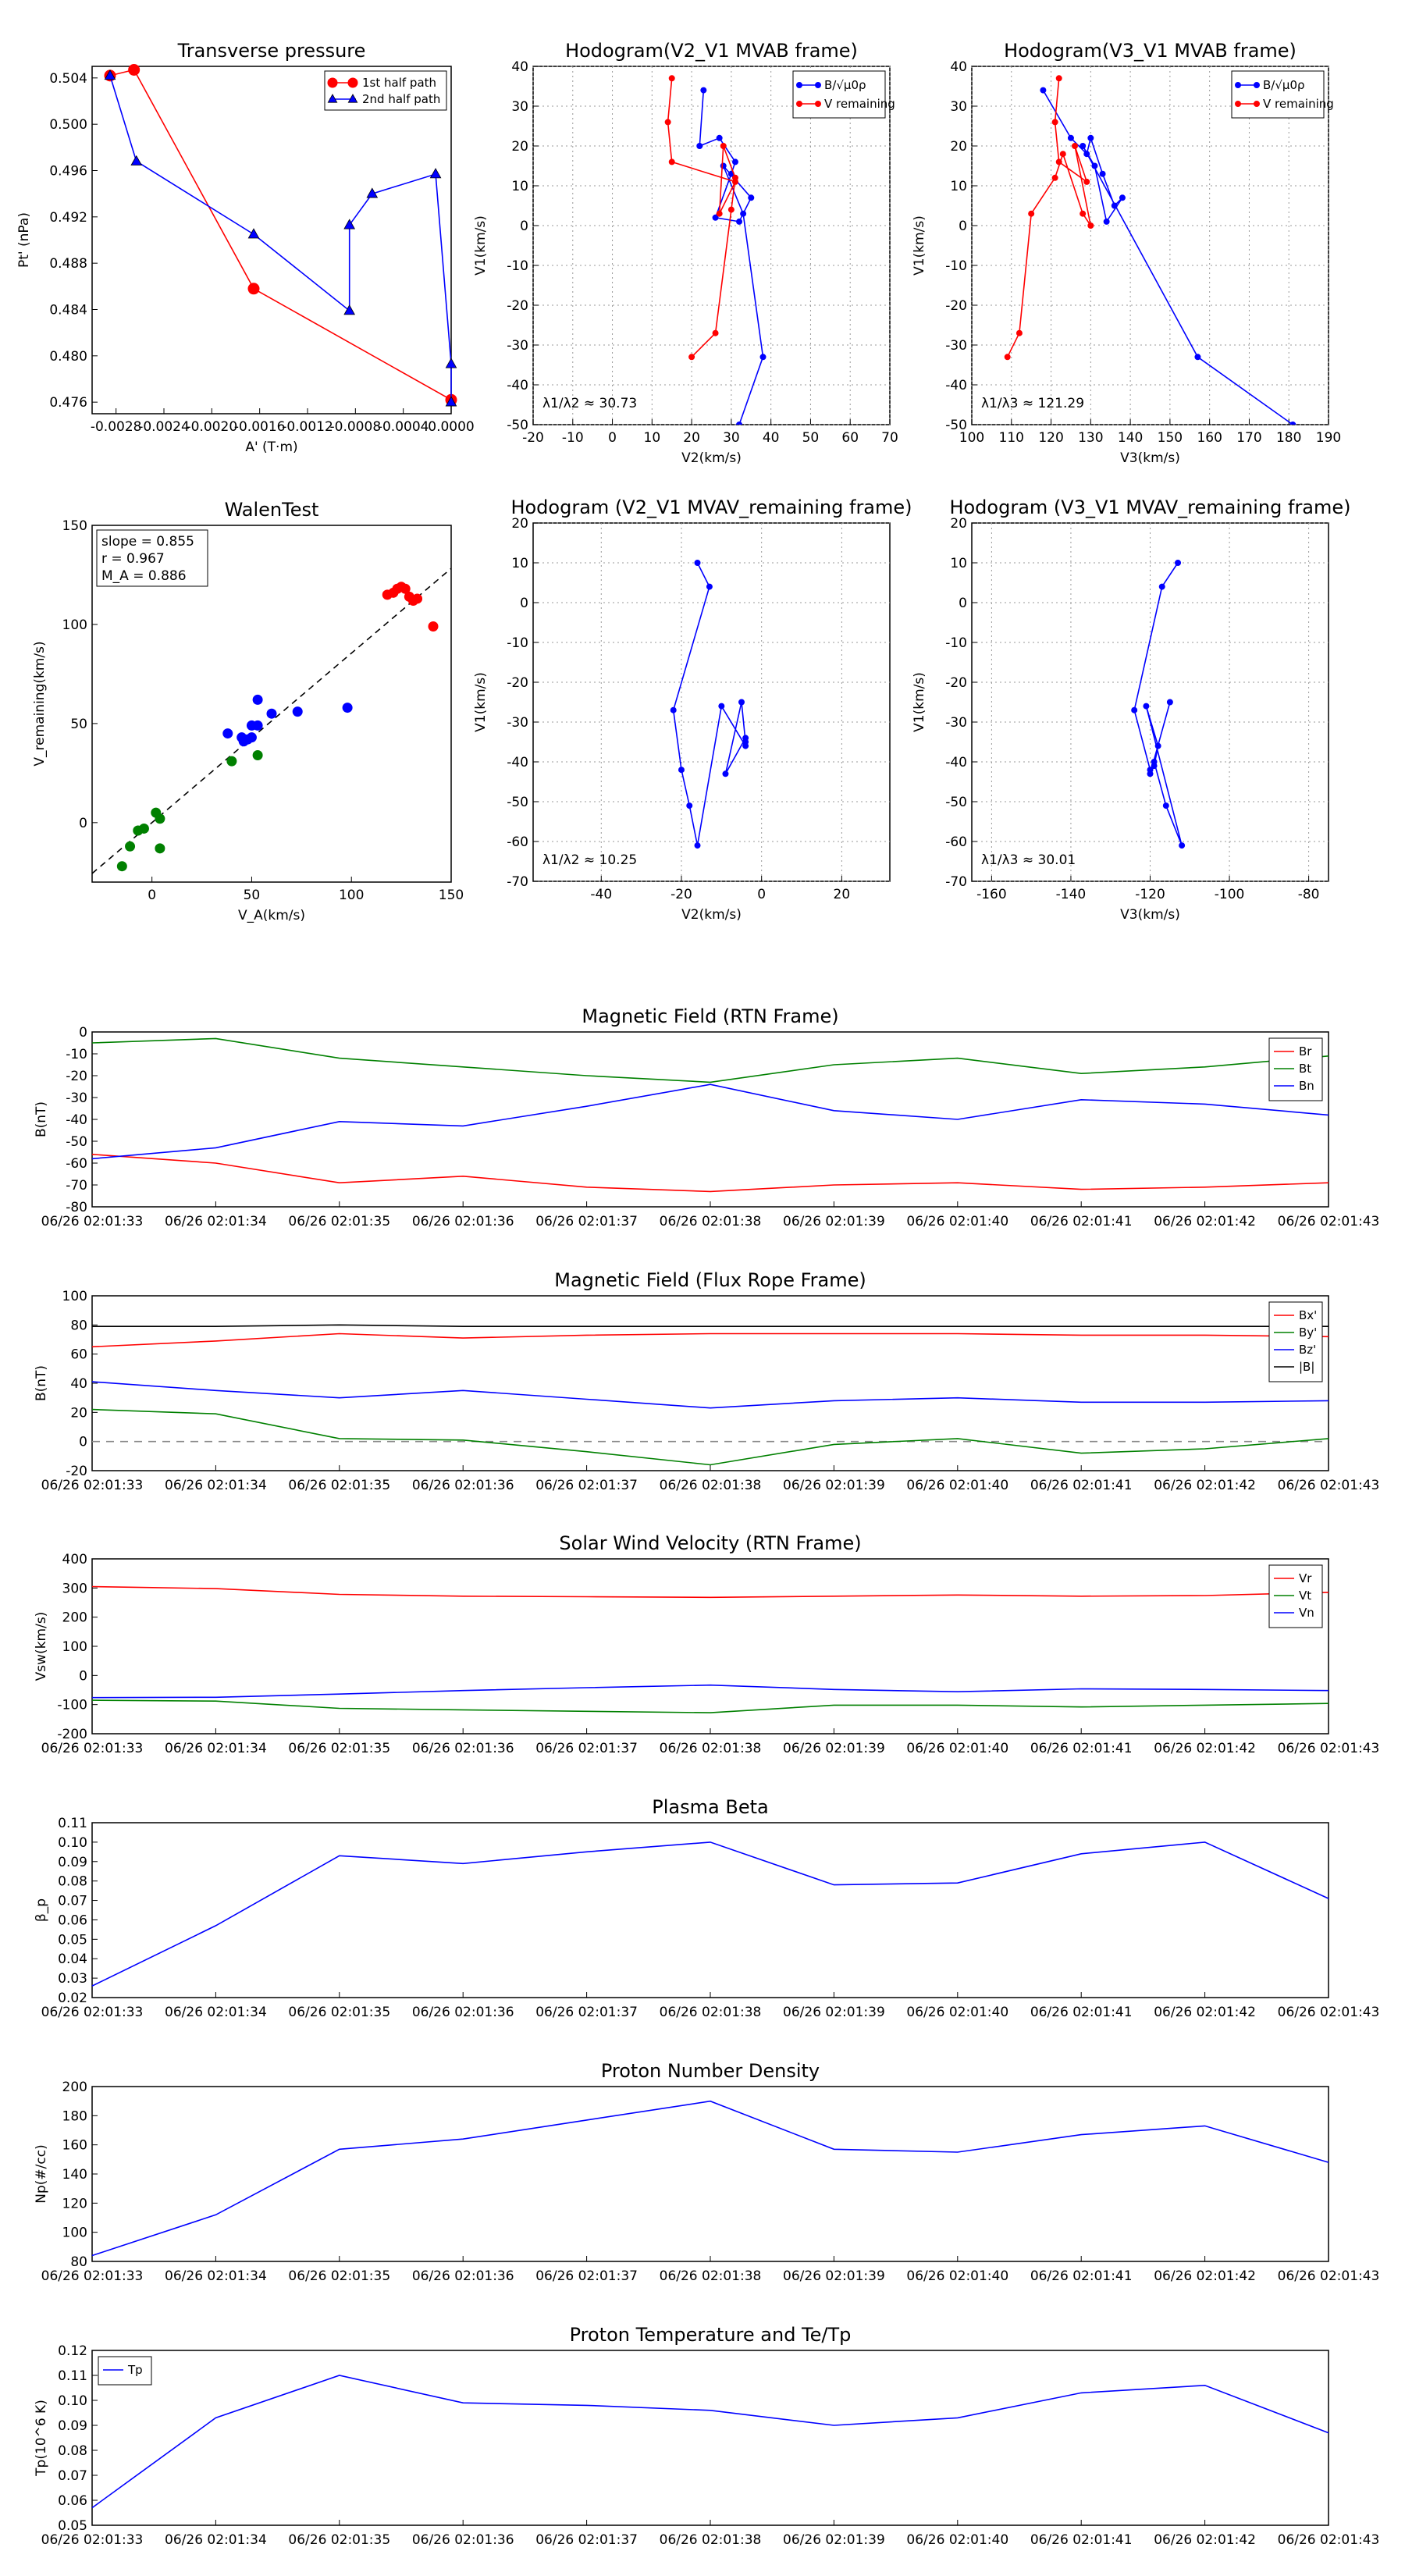 The width and height of the screenshot is (1405, 2576). I want to click on ts2-legend-label: By', so click(1308, 1332).